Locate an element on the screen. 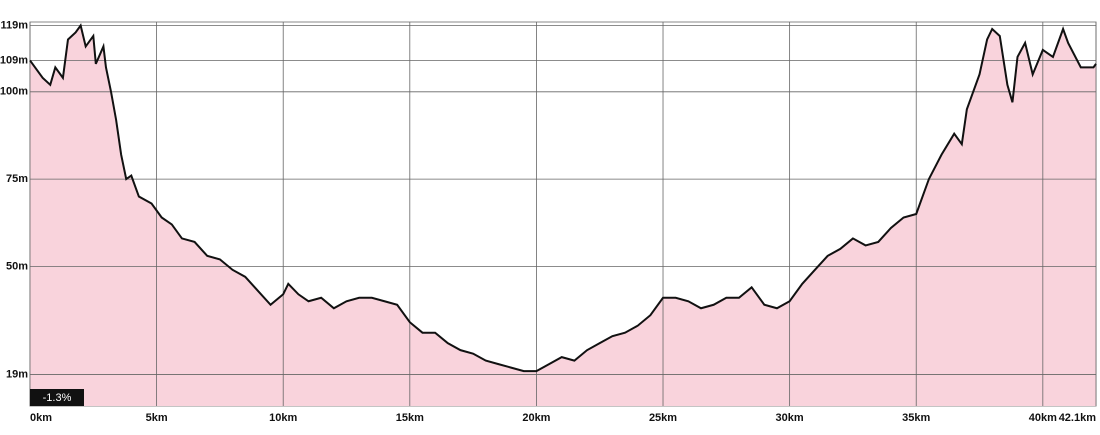 The height and width of the screenshot is (435, 1100). x-tick-label: 35km is located at coordinates (916, 418).